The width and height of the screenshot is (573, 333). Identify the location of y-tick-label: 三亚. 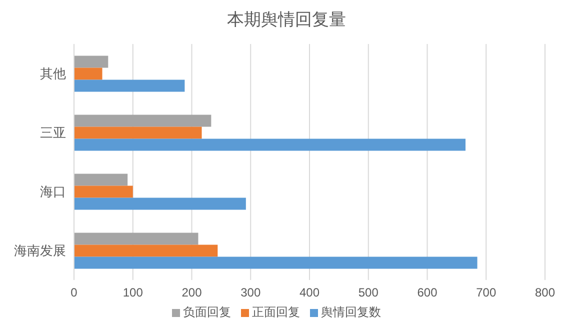
(53, 132).